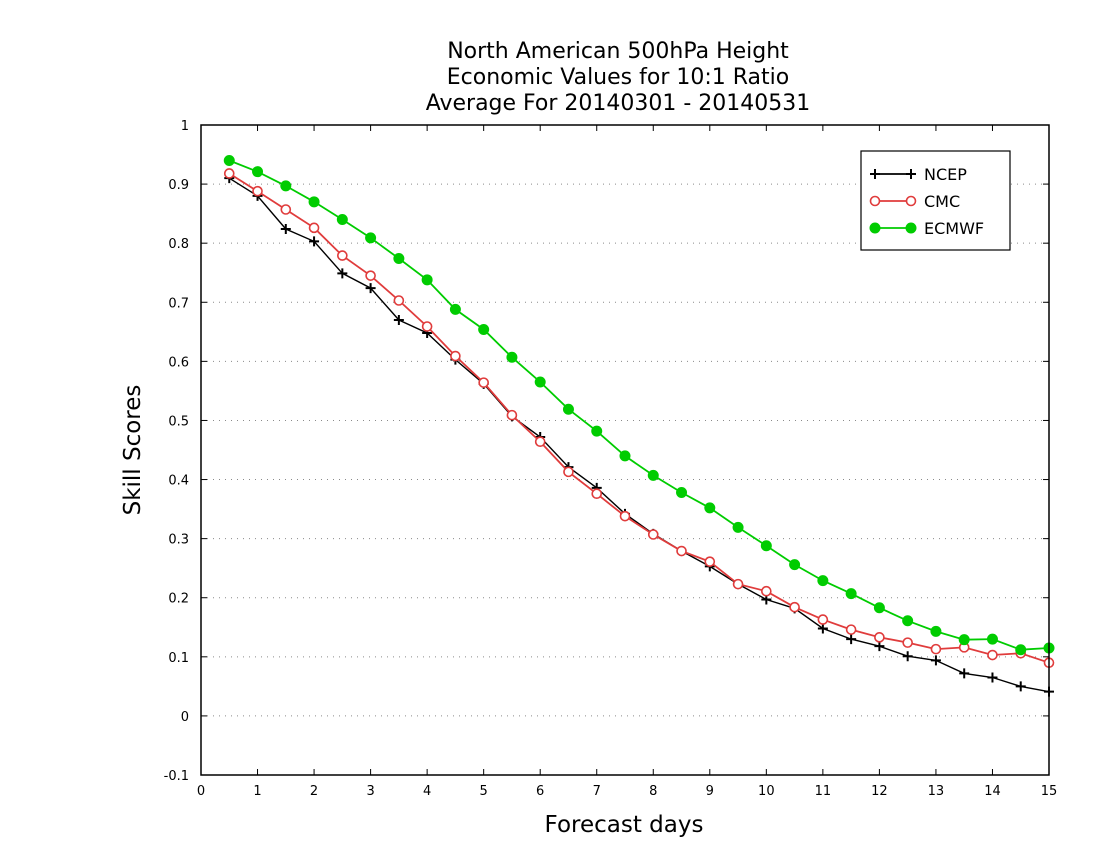 This screenshot has width=1100, height=850. Describe the element at coordinates (178, 185) in the screenshot. I see `y-tick-label: 0.9` at that location.